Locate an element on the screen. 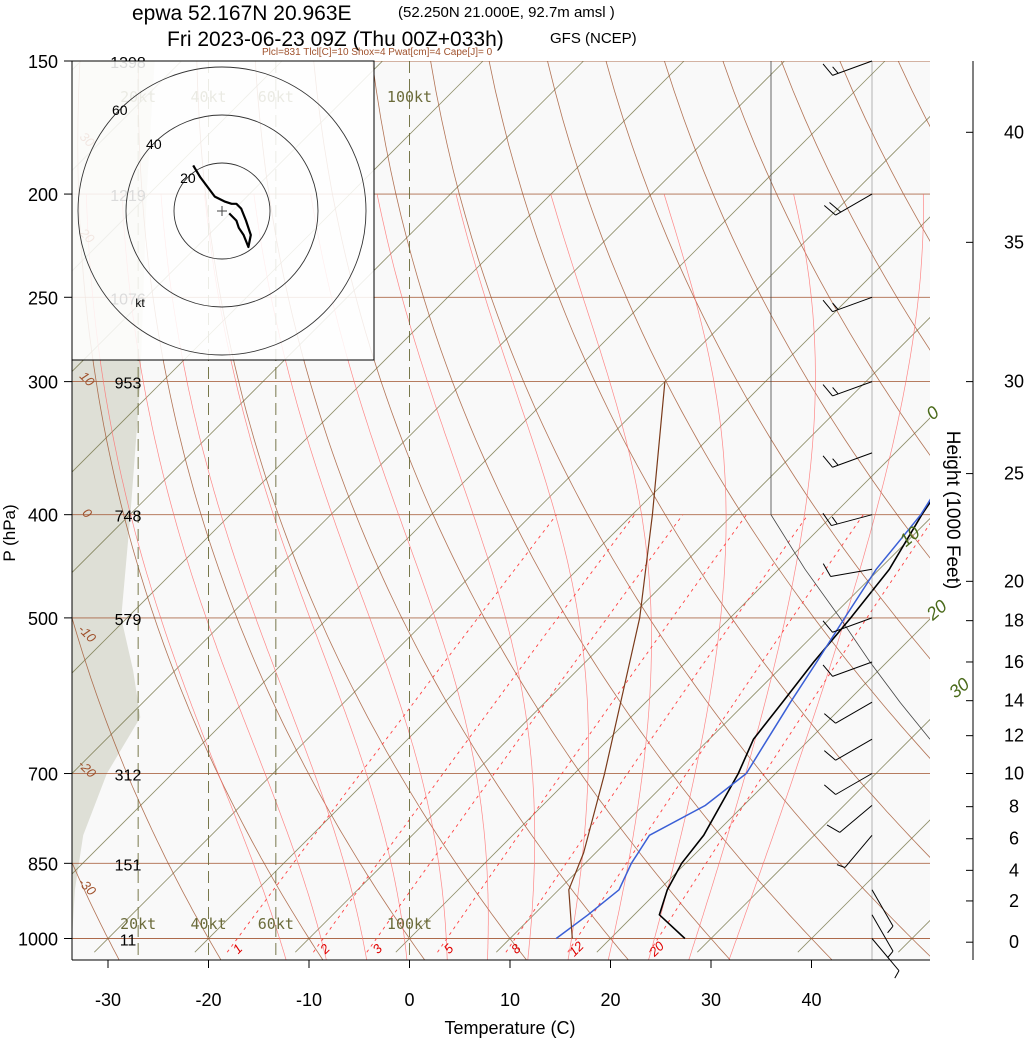 The width and height of the screenshot is (1026, 1040). height-meter-label: 953 is located at coordinates (128, 384).